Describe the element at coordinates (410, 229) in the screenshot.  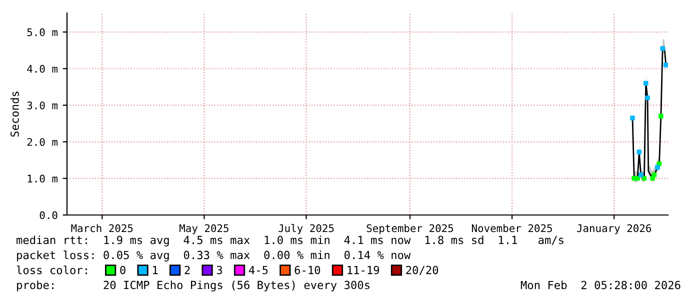
I see `x-tick-label: September 2025` at that location.